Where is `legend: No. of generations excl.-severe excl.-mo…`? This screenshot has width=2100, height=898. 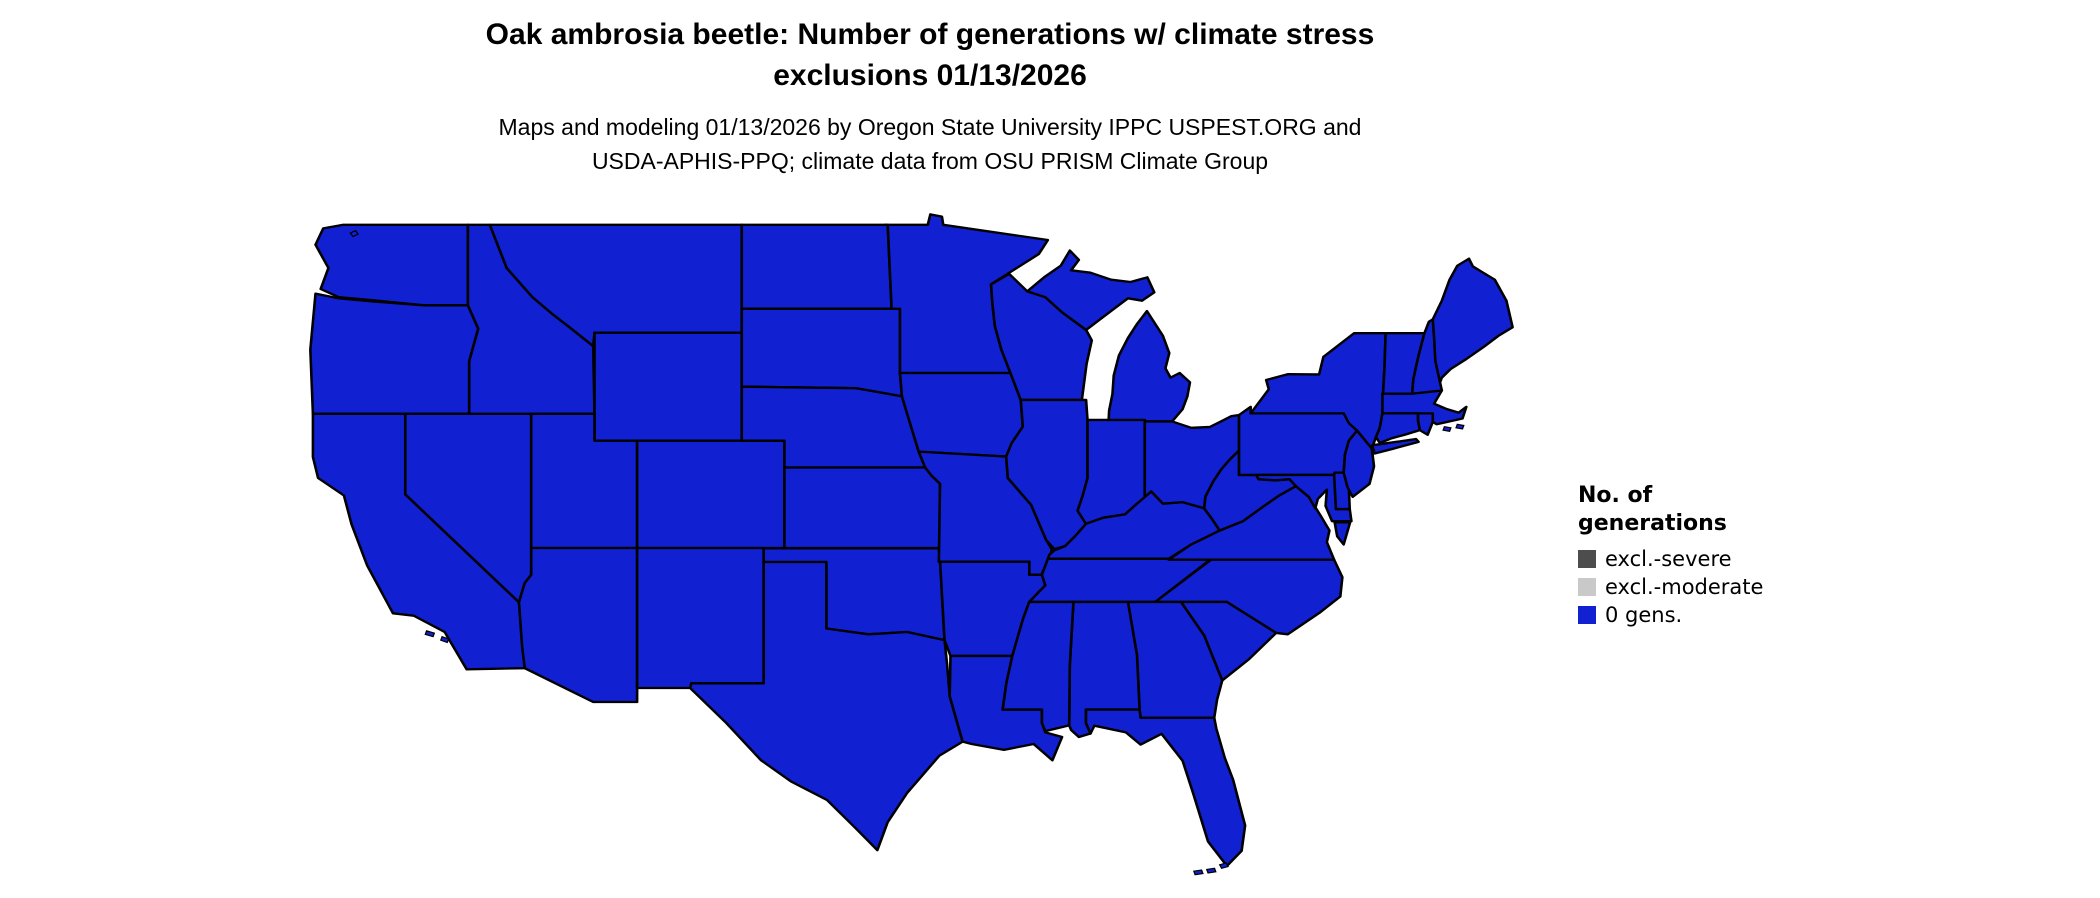
legend: No. of generations excl.-severe excl.-mo… is located at coordinates (1758, 557).